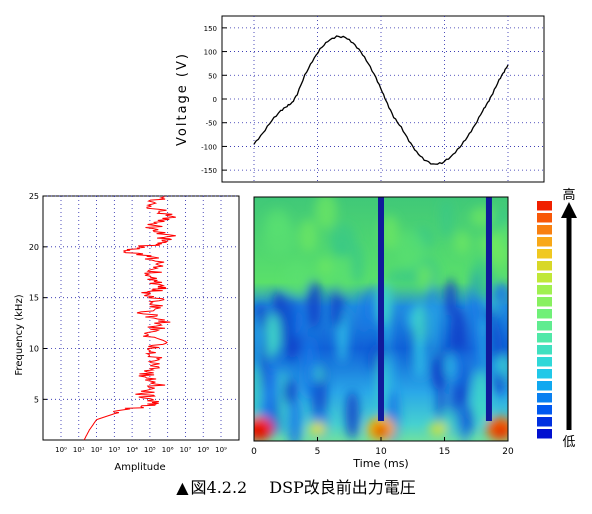  What do you see at coordinates (568, 195) in the screenshot?
I see `colorbar-top-label: 高` at bounding box center [568, 195].